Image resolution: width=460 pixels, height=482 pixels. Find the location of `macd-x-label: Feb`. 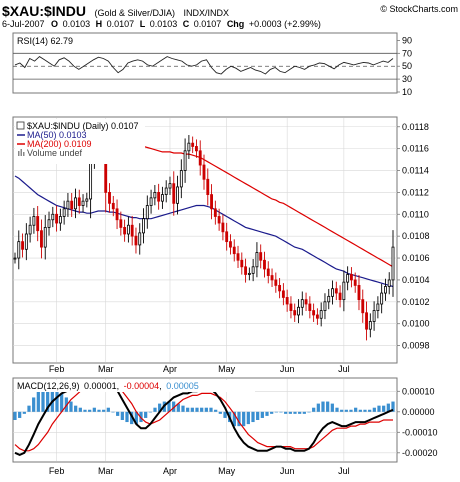

macd-x-label: Feb is located at coordinates (57, 471).